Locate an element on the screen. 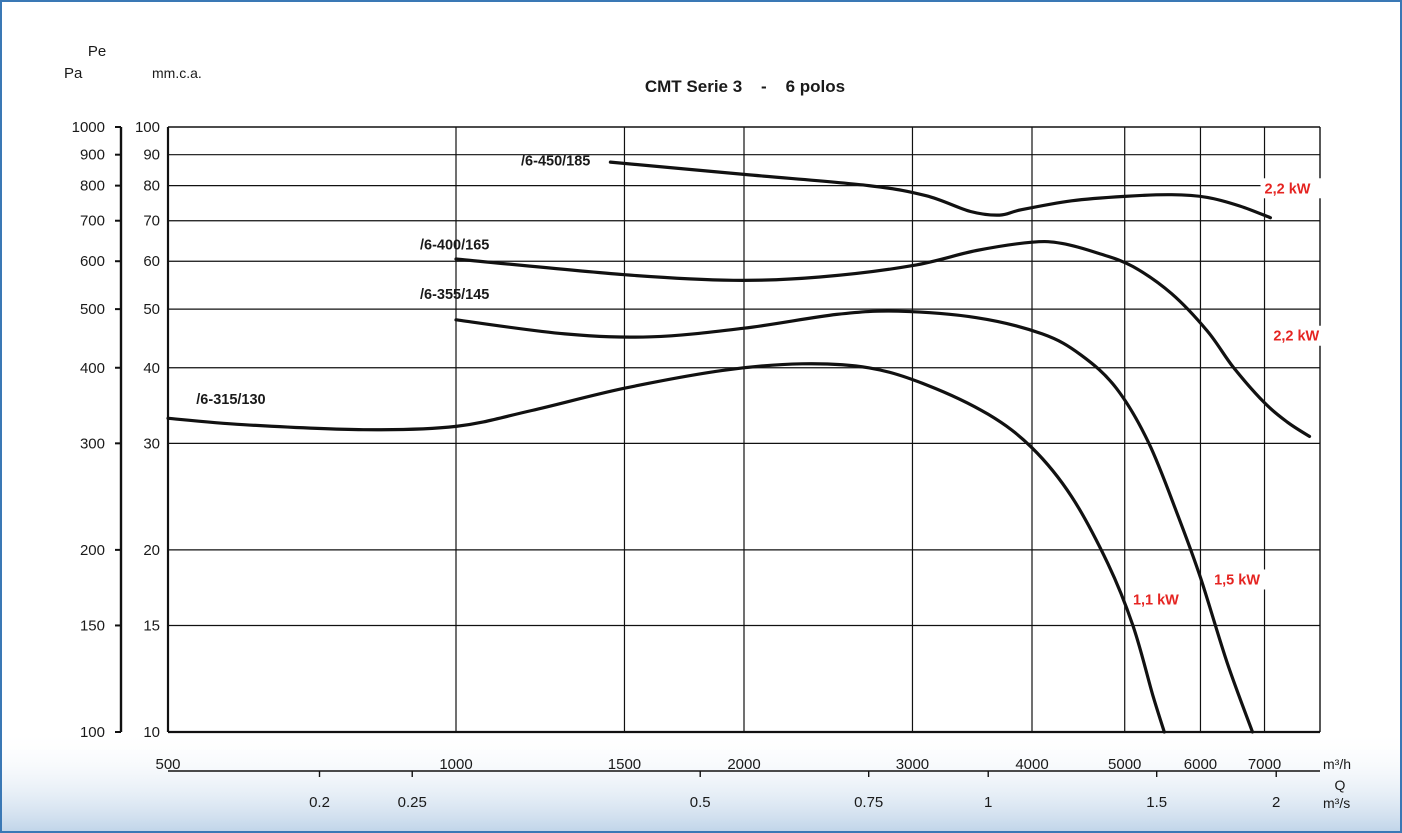 This screenshot has width=1402, height=833. x2-tick-label: 1.5 is located at coordinates (1156, 802).